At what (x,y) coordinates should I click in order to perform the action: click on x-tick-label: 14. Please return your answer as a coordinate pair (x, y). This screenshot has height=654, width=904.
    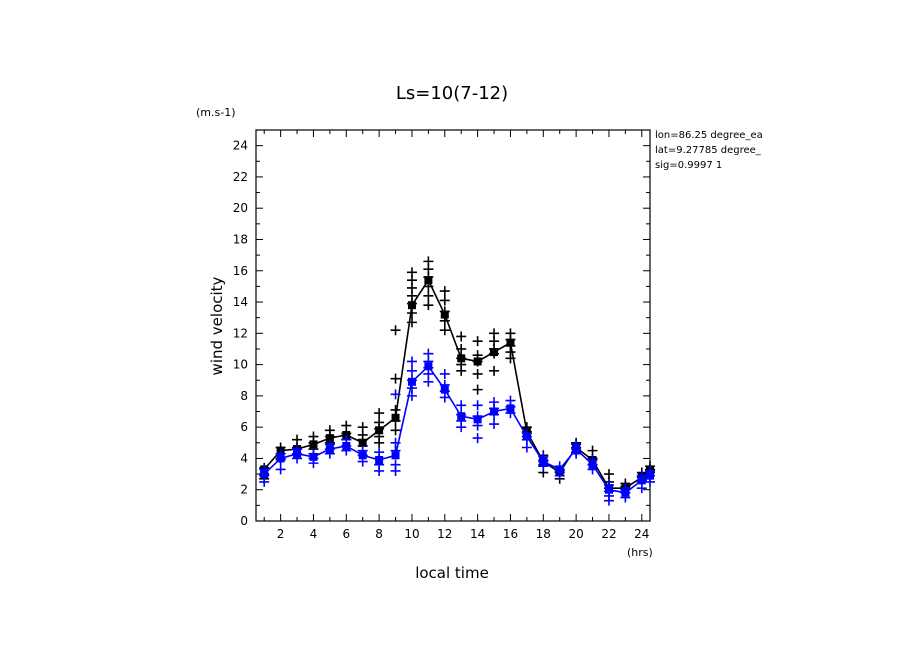
    Looking at the image, I should click on (477, 534).